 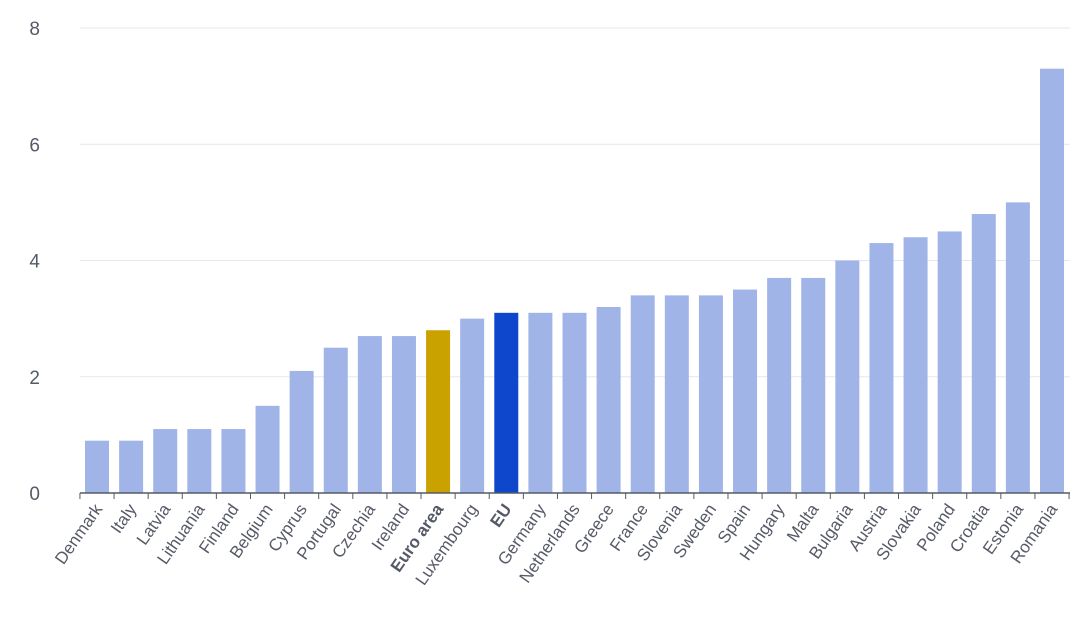 I want to click on bar-romania, so click(x=1052, y=280).